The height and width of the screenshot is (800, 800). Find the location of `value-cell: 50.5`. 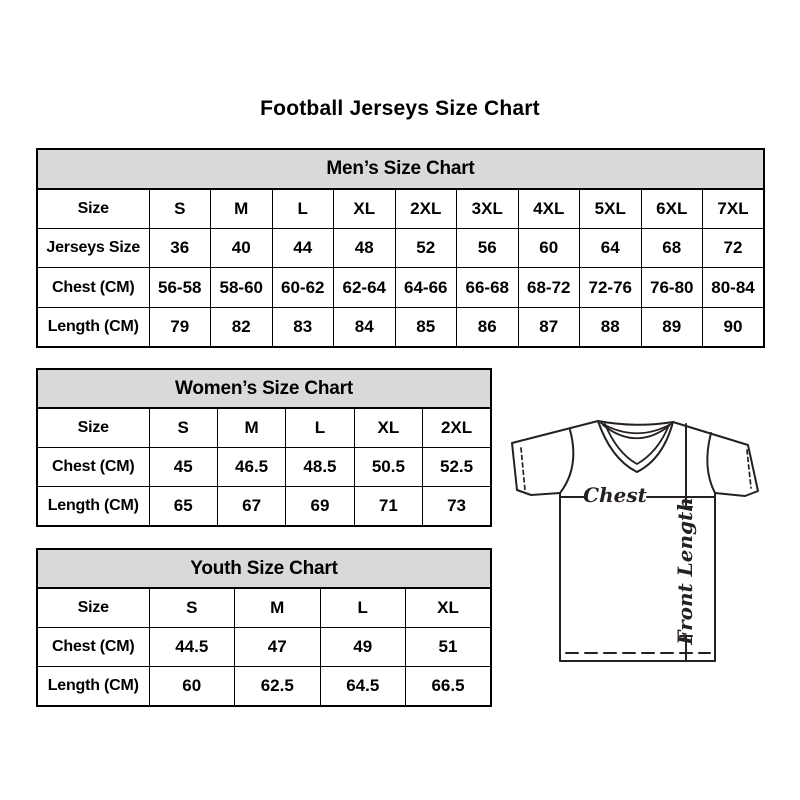

value-cell: 50.5 is located at coordinates (388, 467).